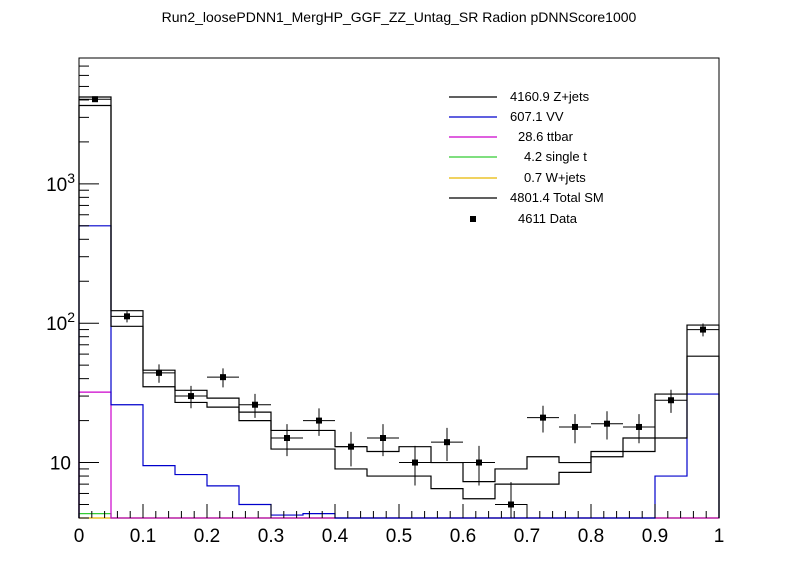 This screenshot has height=575, width=798. Describe the element at coordinates (557, 197) in the screenshot. I see `legend-label: 4801.4 Total SM` at that location.